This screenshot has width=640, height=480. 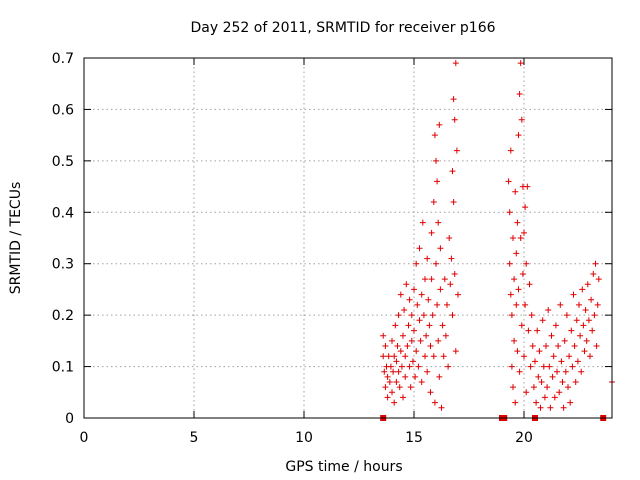 What do you see at coordinates (63, 213) in the screenshot?
I see `y-tick-label: 0.4` at bounding box center [63, 213].